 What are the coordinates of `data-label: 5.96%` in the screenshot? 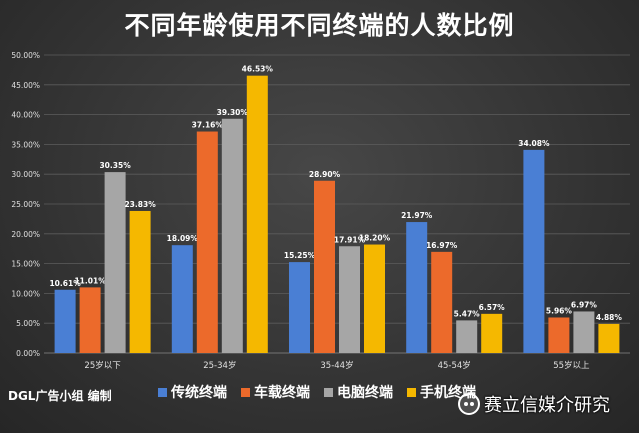 It's located at (559, 310).